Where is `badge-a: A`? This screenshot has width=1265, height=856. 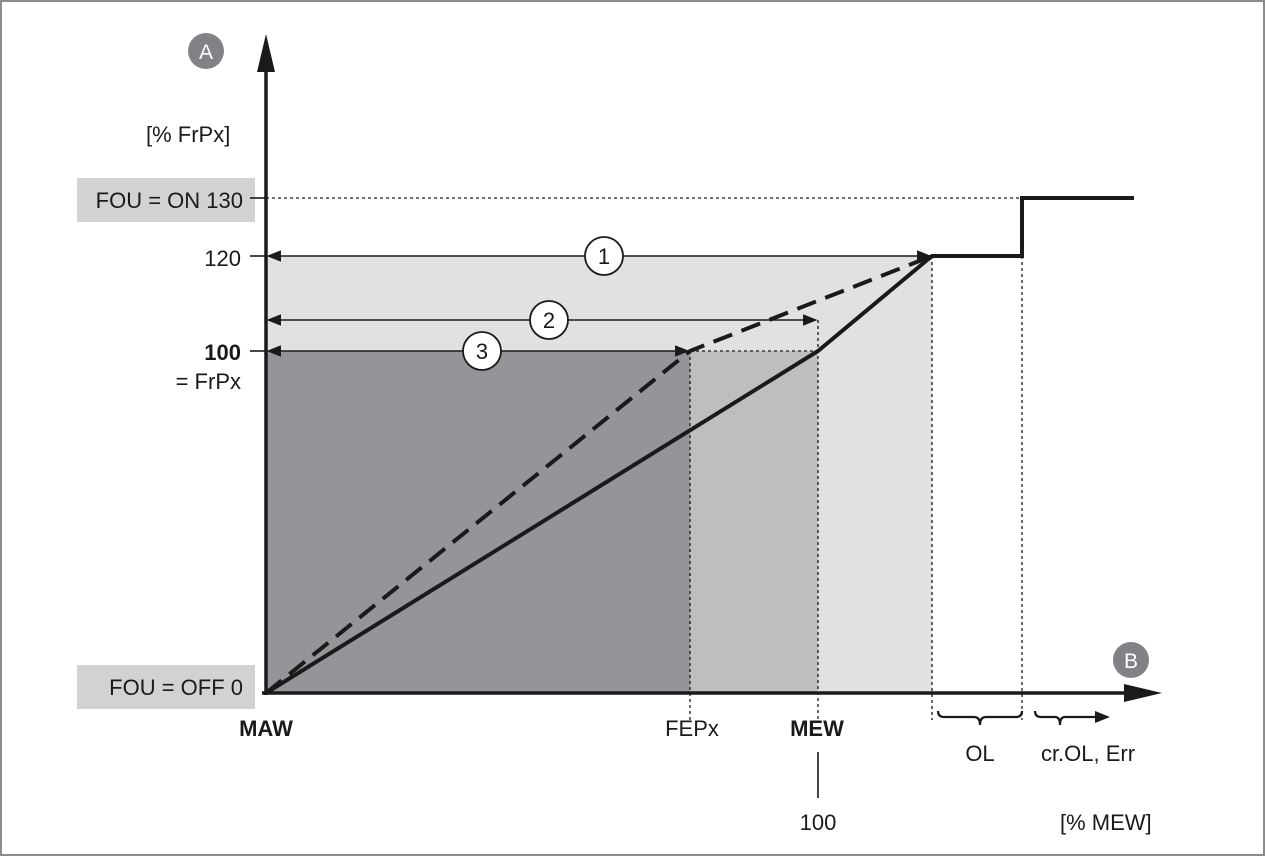
badge-a: A is located at coordinates (206, 51).